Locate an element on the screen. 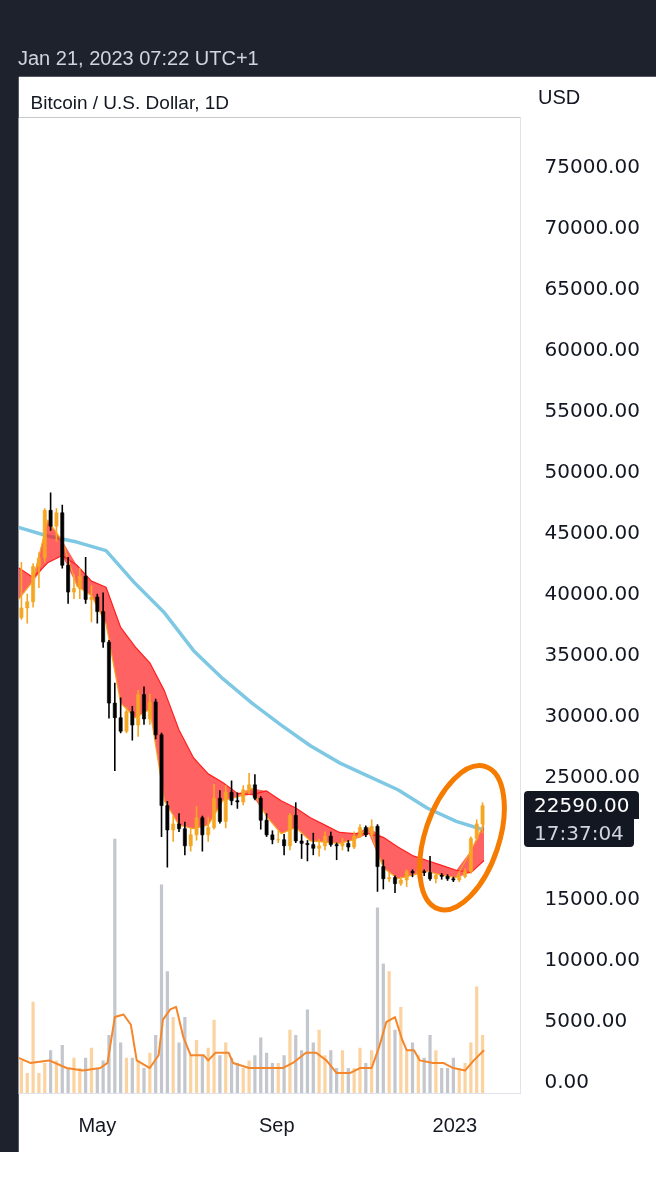 The width and height of the screenshot is (671, 1200). y-tick-label: 5000.00 is located at coordinates (586, 1020).